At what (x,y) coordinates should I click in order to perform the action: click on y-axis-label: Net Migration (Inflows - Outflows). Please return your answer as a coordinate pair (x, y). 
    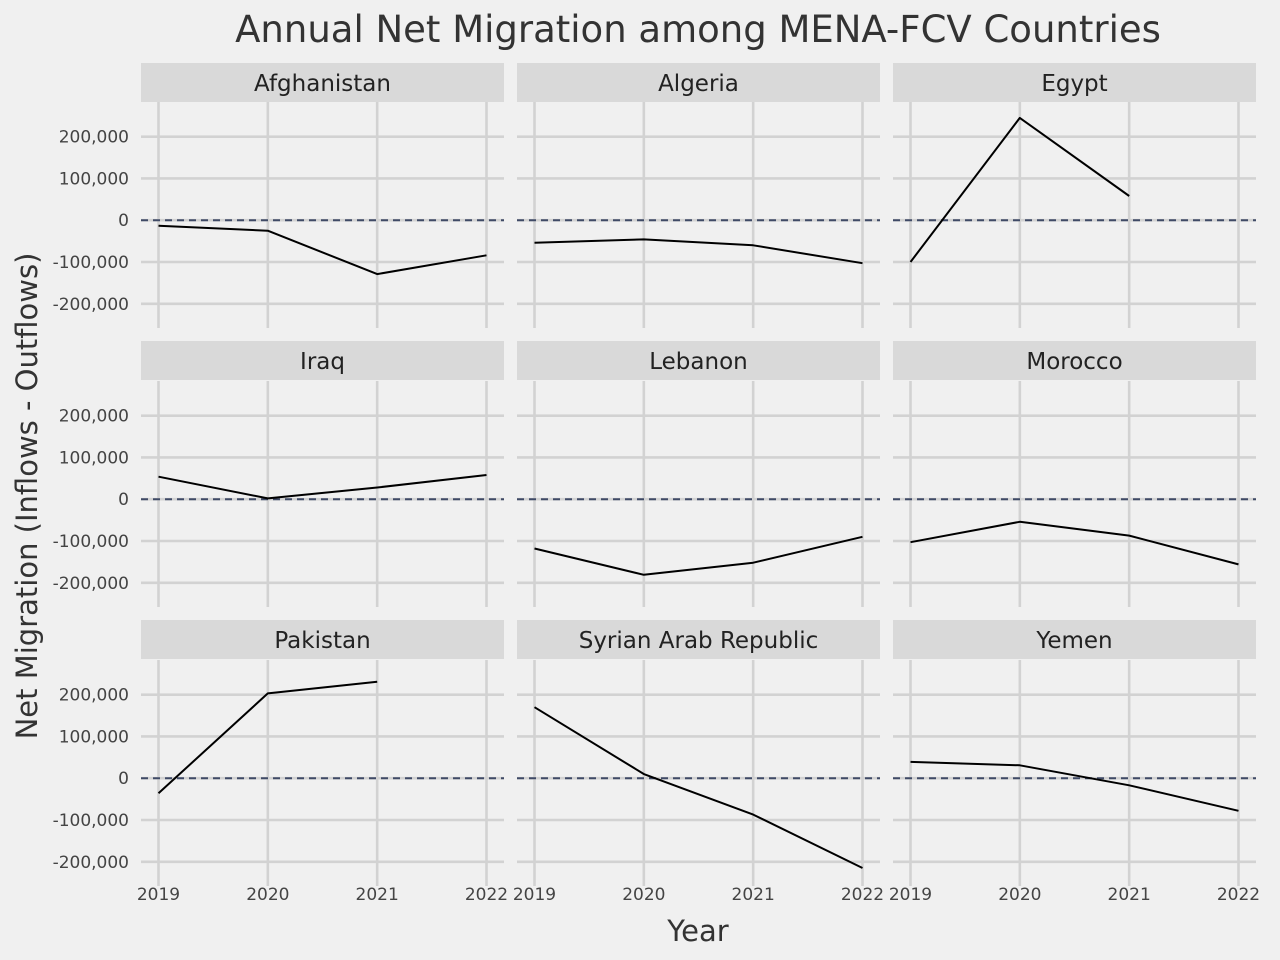
    Looking at the image, I should click on (27, 496).